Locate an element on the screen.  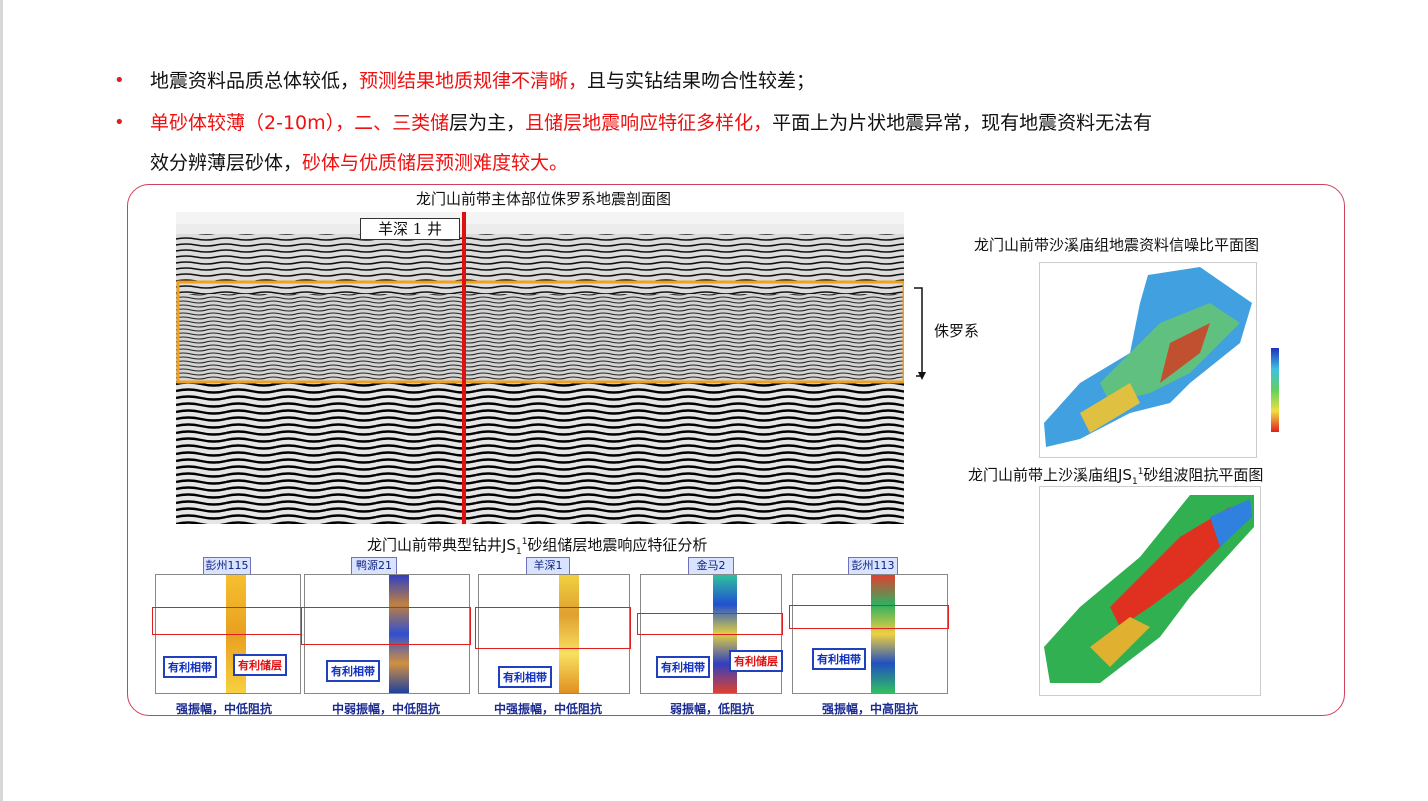
well-caption-3: 中强振幅，中低阻抗 is located at coordinates (548, 709).